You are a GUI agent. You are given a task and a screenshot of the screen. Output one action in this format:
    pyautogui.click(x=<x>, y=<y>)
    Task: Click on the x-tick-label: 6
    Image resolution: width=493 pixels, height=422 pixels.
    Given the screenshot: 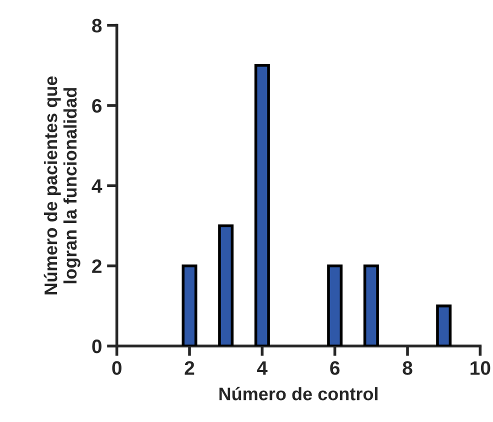 What is the action you would take?
    pyautogui.click(x=335, y=368)
    